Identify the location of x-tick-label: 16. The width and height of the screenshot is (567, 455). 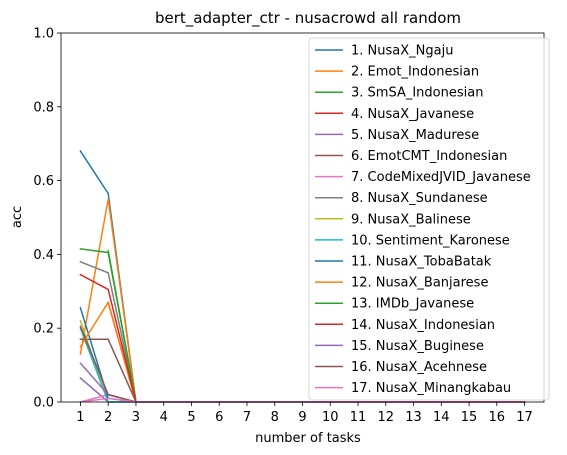
(497, 417).